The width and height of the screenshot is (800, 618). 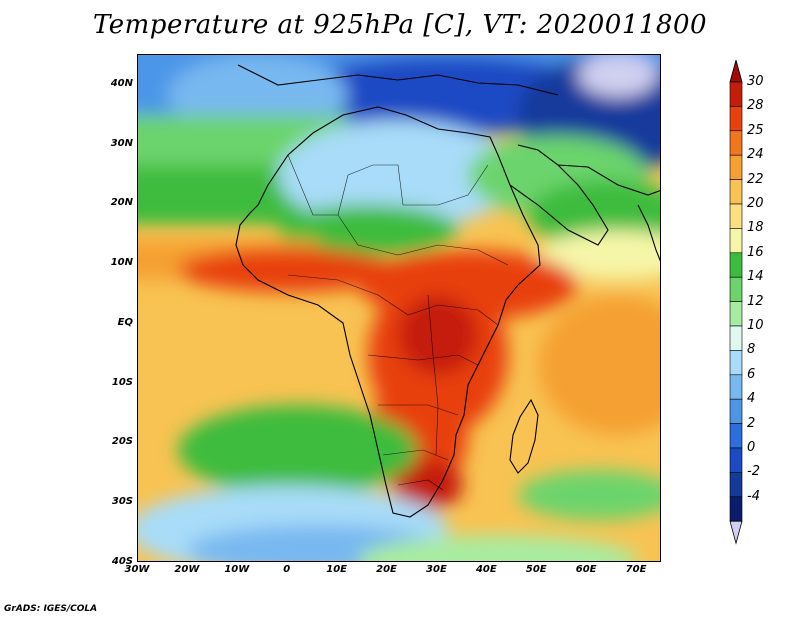 What do you see at coordinates (486, 569) in the screenshot?
I see `lon-tick-label: 40E` at bounding box center [486, 569].